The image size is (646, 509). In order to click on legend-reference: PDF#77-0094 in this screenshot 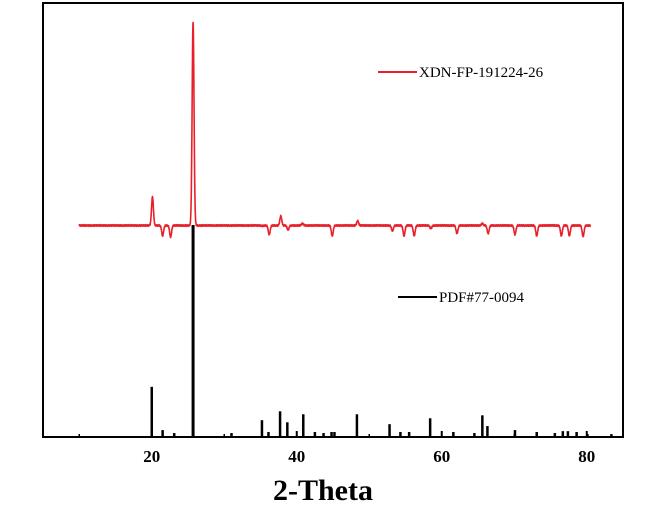, I will do `click(461, 298)`.